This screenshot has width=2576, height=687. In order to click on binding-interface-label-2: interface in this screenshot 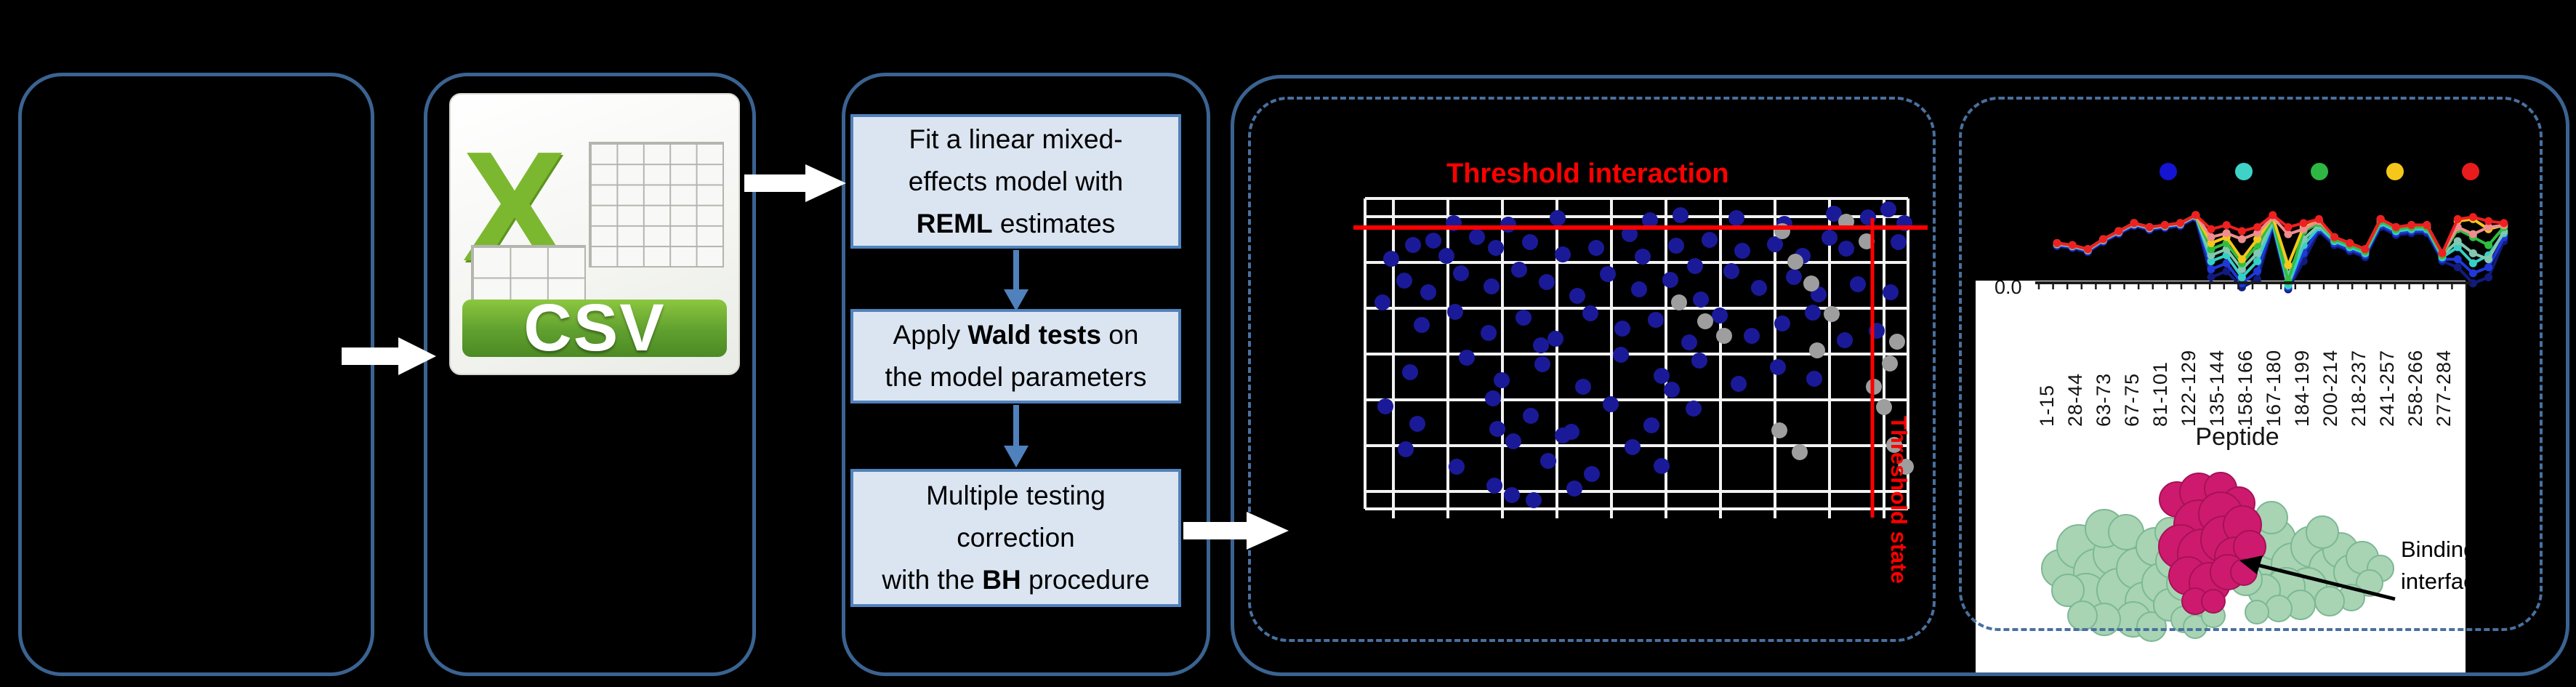, I will do `click(2433, 581)`.